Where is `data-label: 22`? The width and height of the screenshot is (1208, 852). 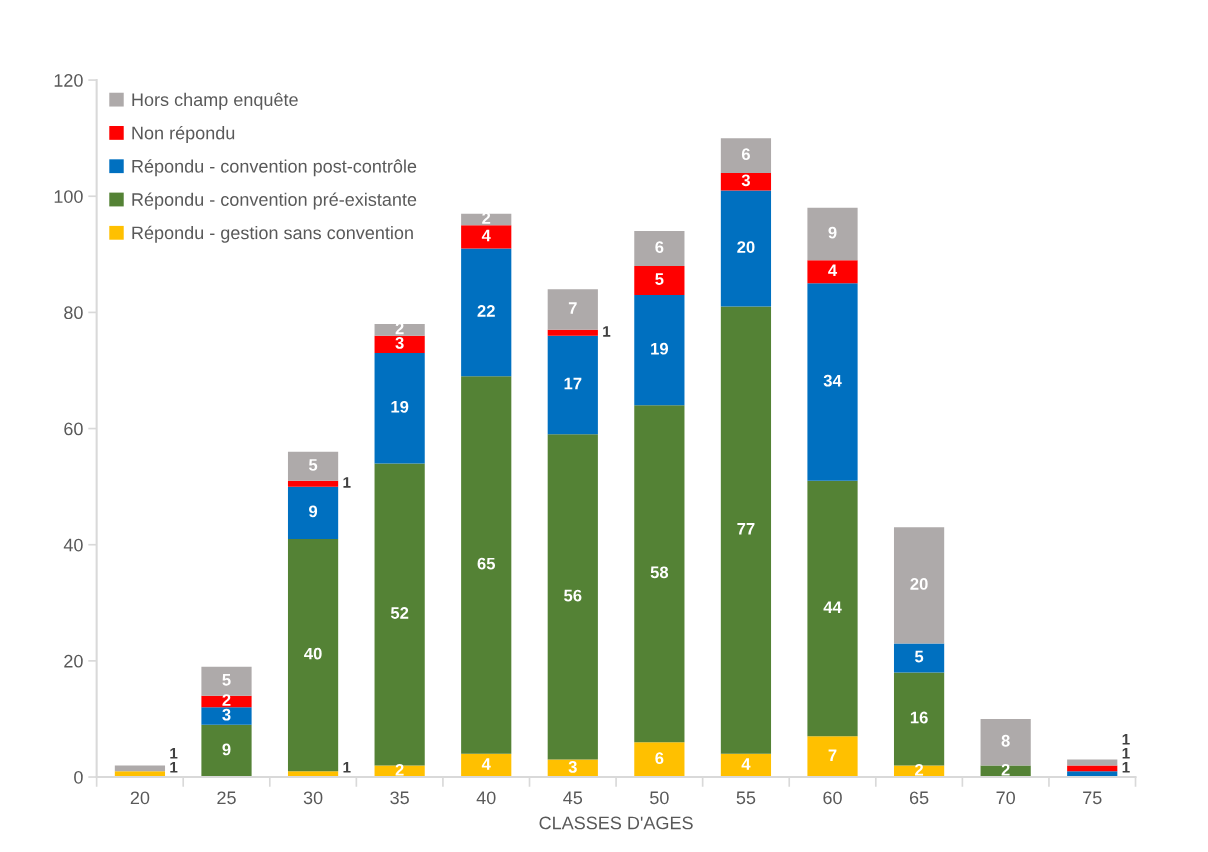
data-label: 22 is located at coordinates (486, 311).